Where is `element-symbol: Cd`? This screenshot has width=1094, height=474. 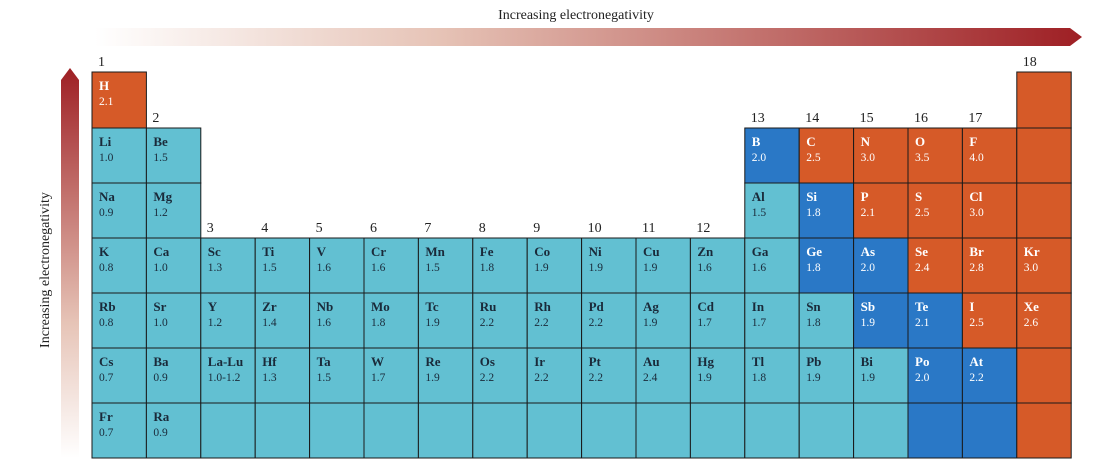
element-symbol: Cd is located at coordinates (705, 306).